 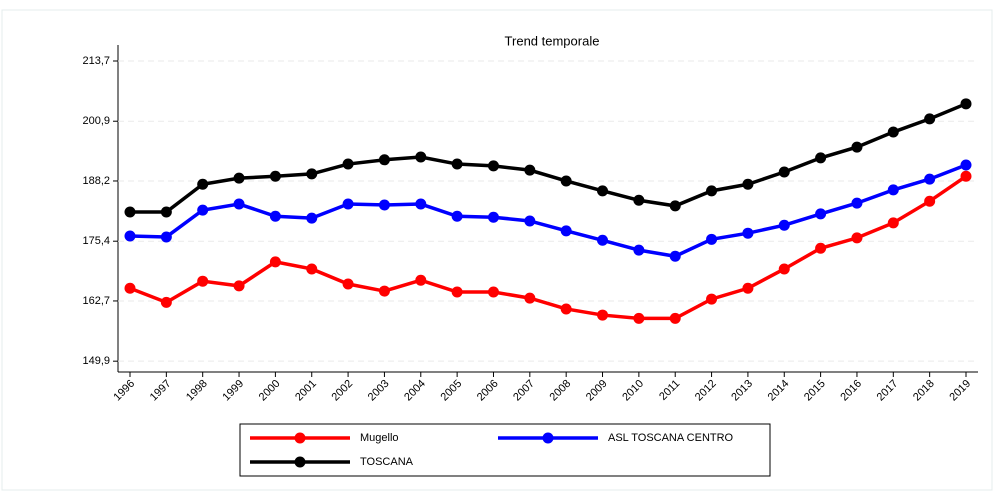 What do you see at coordinates (96, 241) in the screenshot?
I see `y-tick-label: 175,4` at bounding box center [96, 241].